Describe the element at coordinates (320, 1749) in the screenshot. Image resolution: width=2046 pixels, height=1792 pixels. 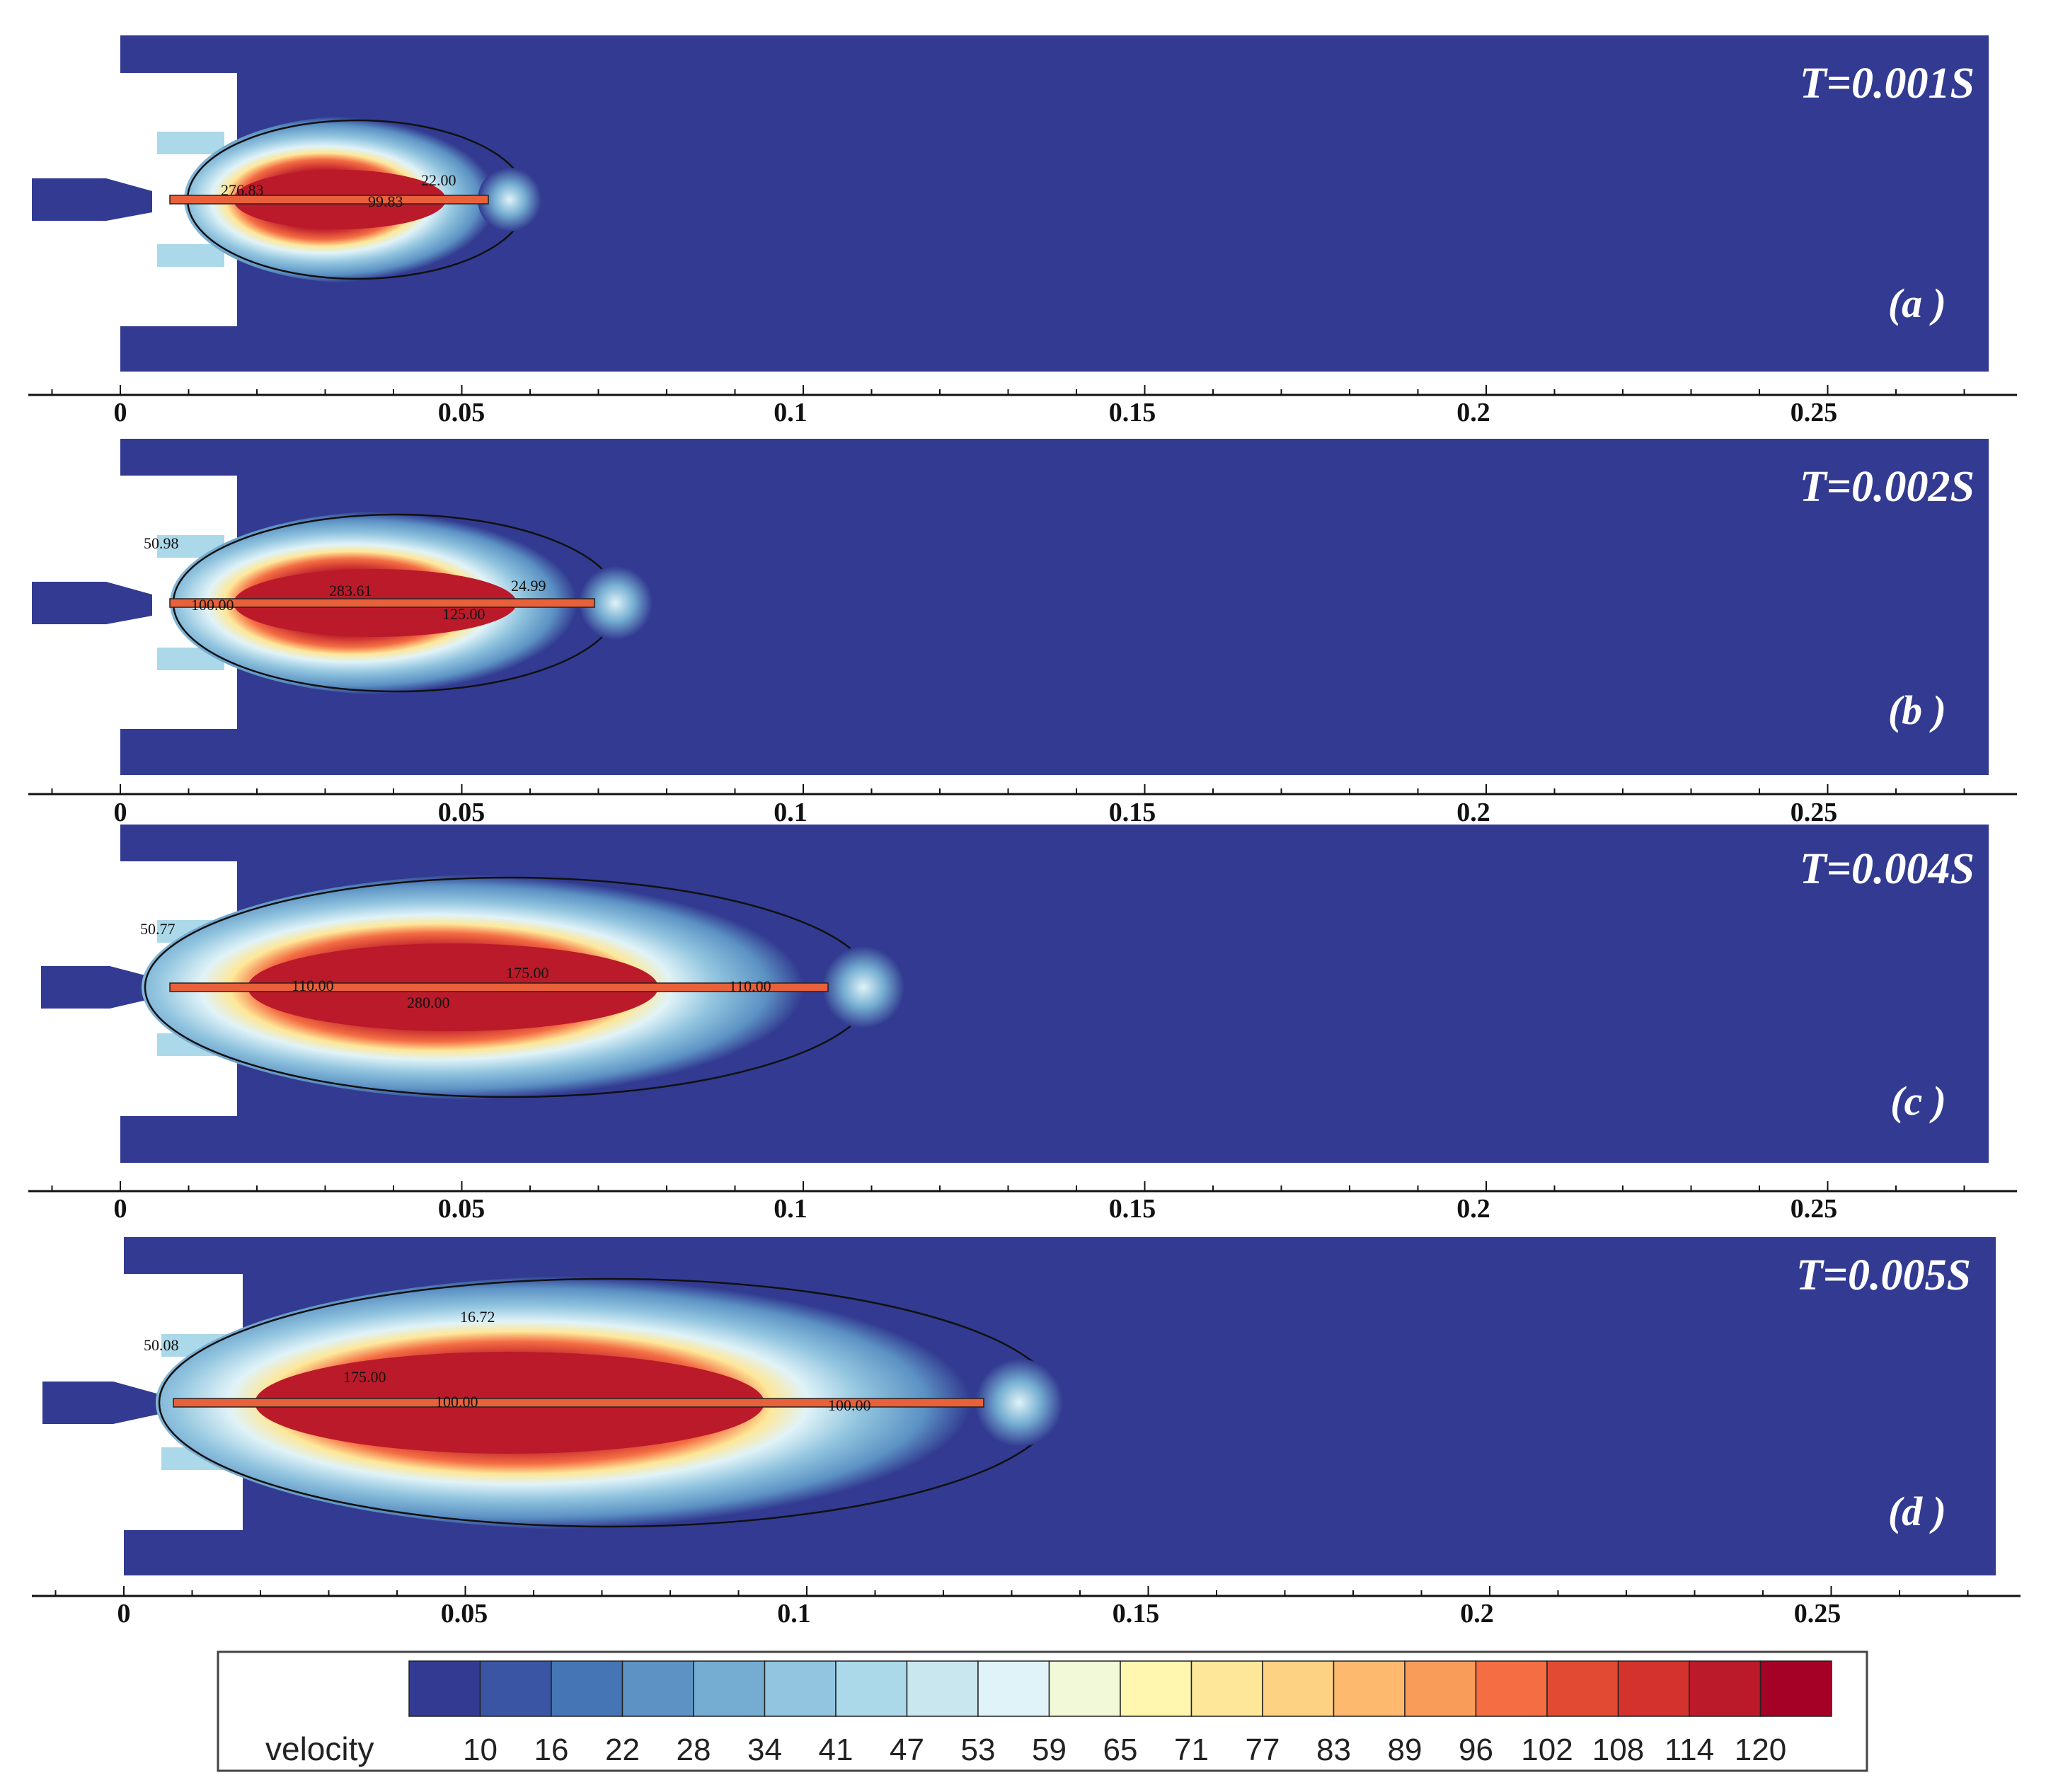
I see `legend-title: velocity` at that location.